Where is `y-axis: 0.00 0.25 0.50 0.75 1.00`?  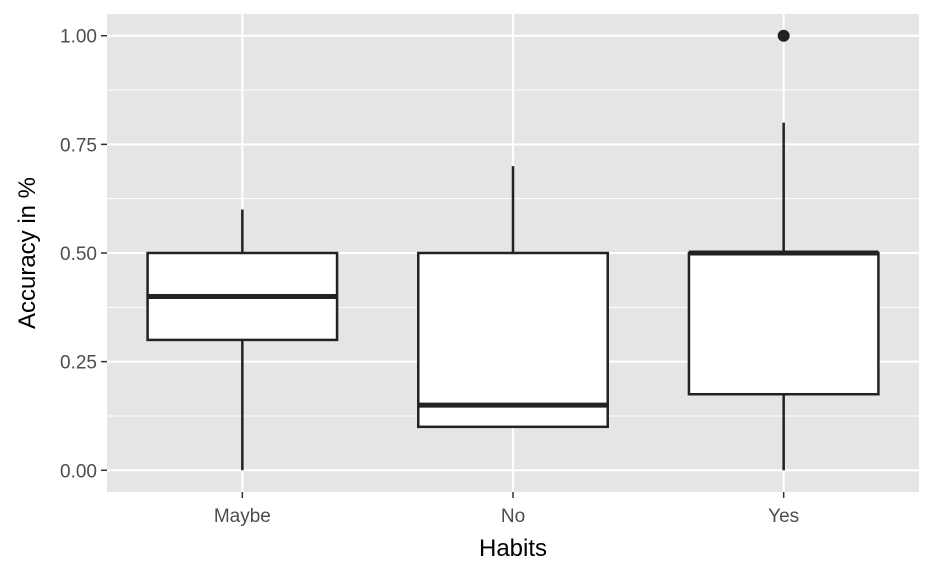
y-axis: 0.00 0.25 0.50 0.75 1.00 is located at coordinates (83, 254).